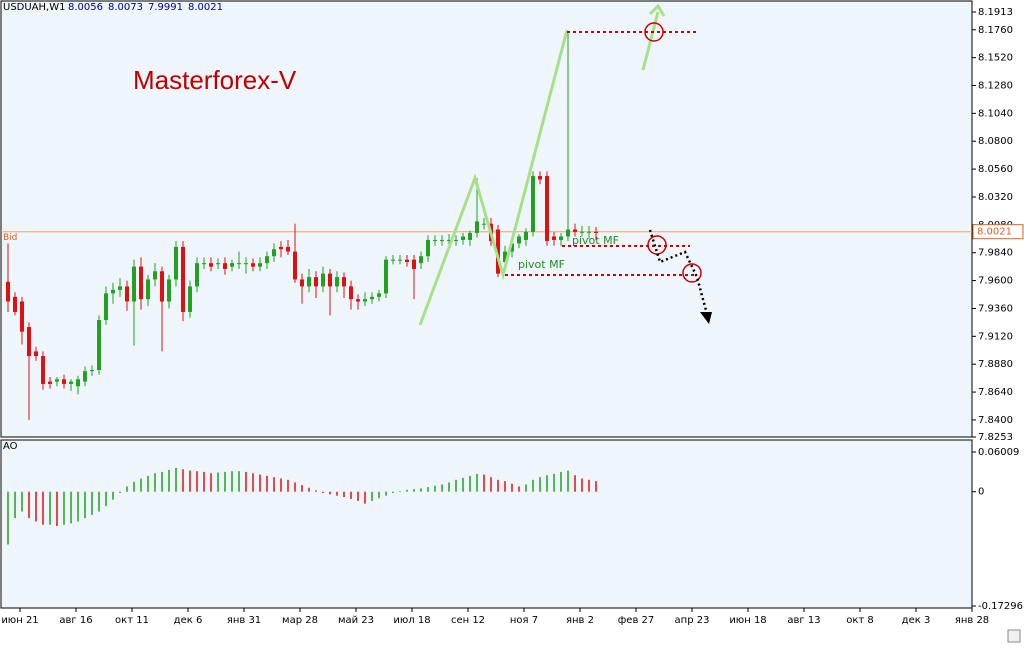  Describe the element at coordinates (205, 7) in the screenshot. I see `header-close: 8.0021` at that location.